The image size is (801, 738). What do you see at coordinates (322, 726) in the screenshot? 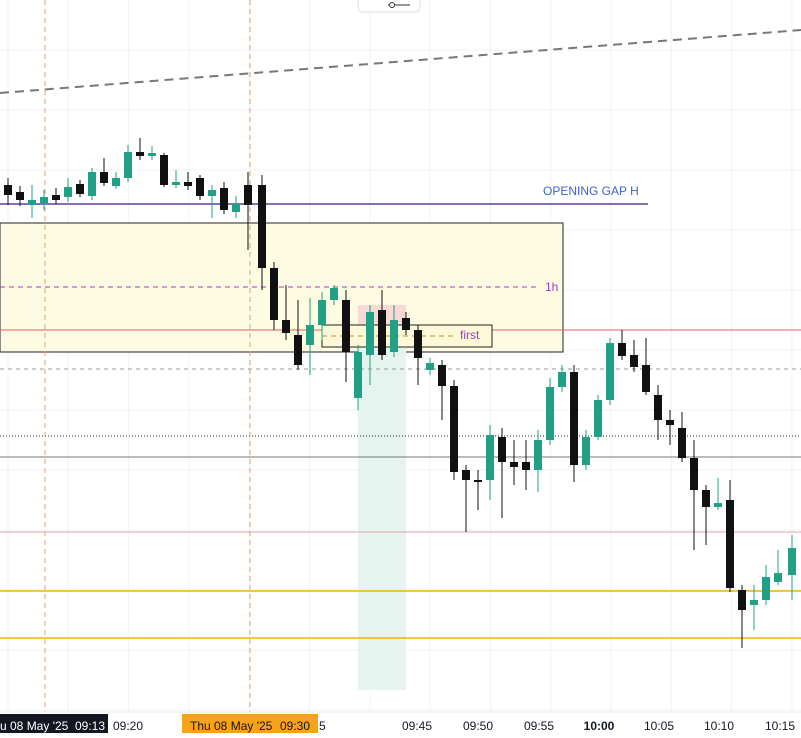
I see `axis-label: 5` at bounding box center [322, 726].